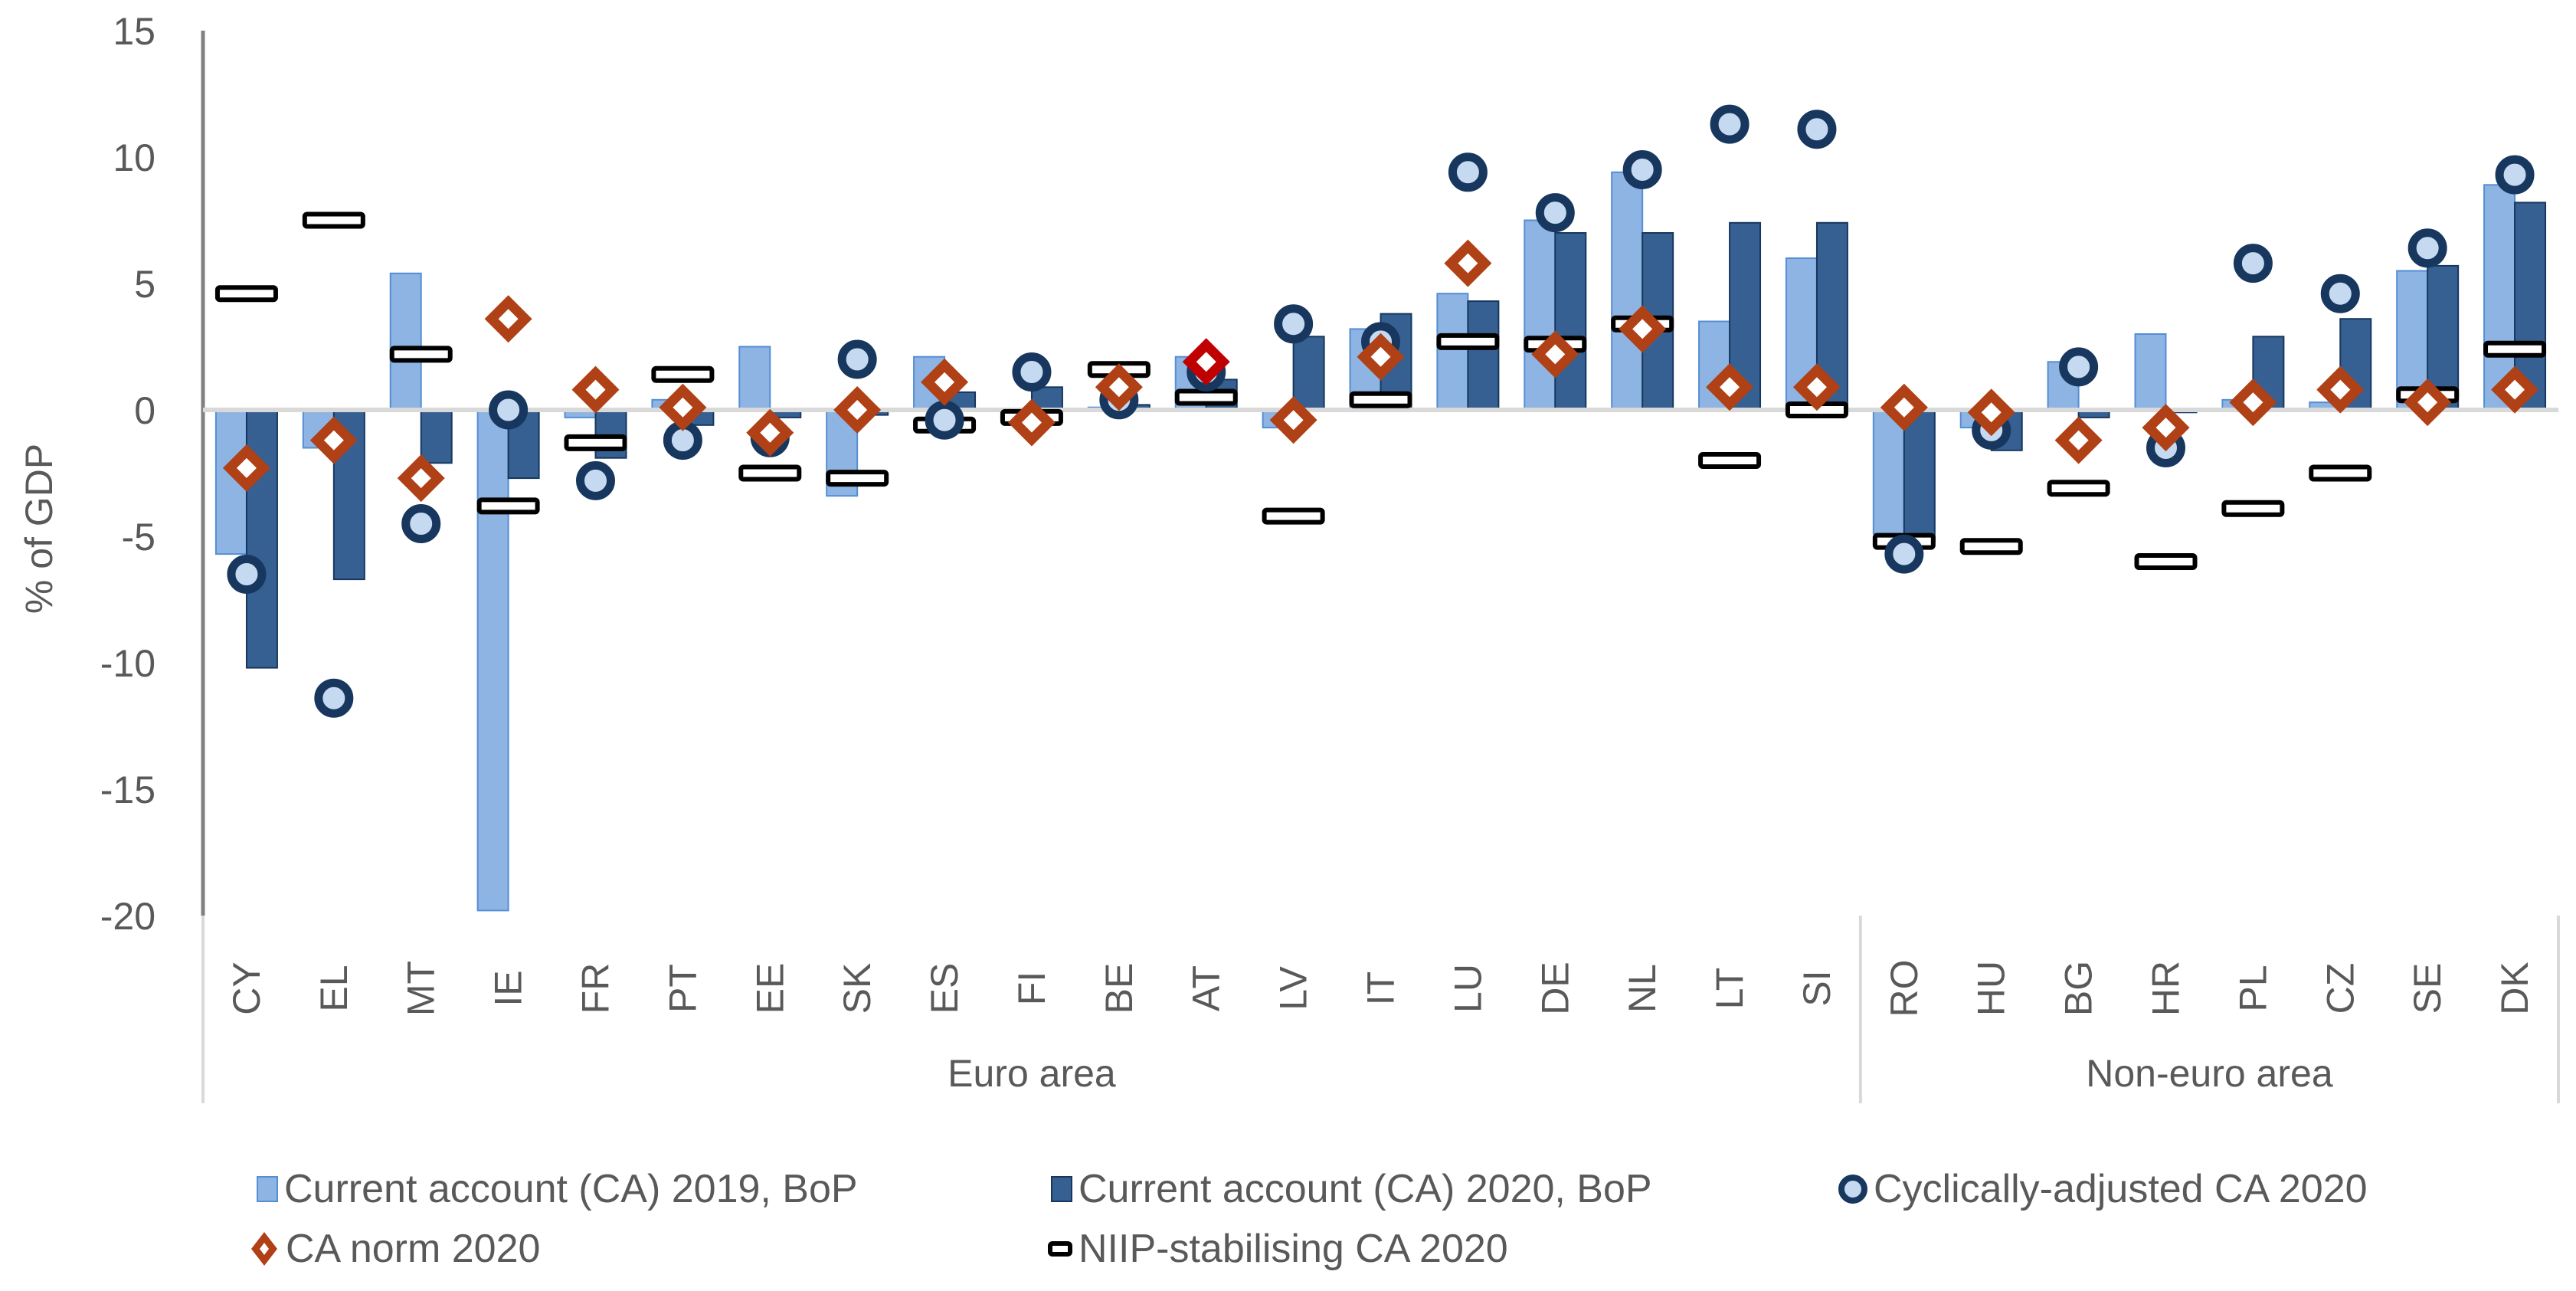 The width and height of the screenshot is (2576, 1291). What do you see at coordinates (421, 988) in the screenshot?
I see `x-tick-label: MT` at bounding box center [421, 988].